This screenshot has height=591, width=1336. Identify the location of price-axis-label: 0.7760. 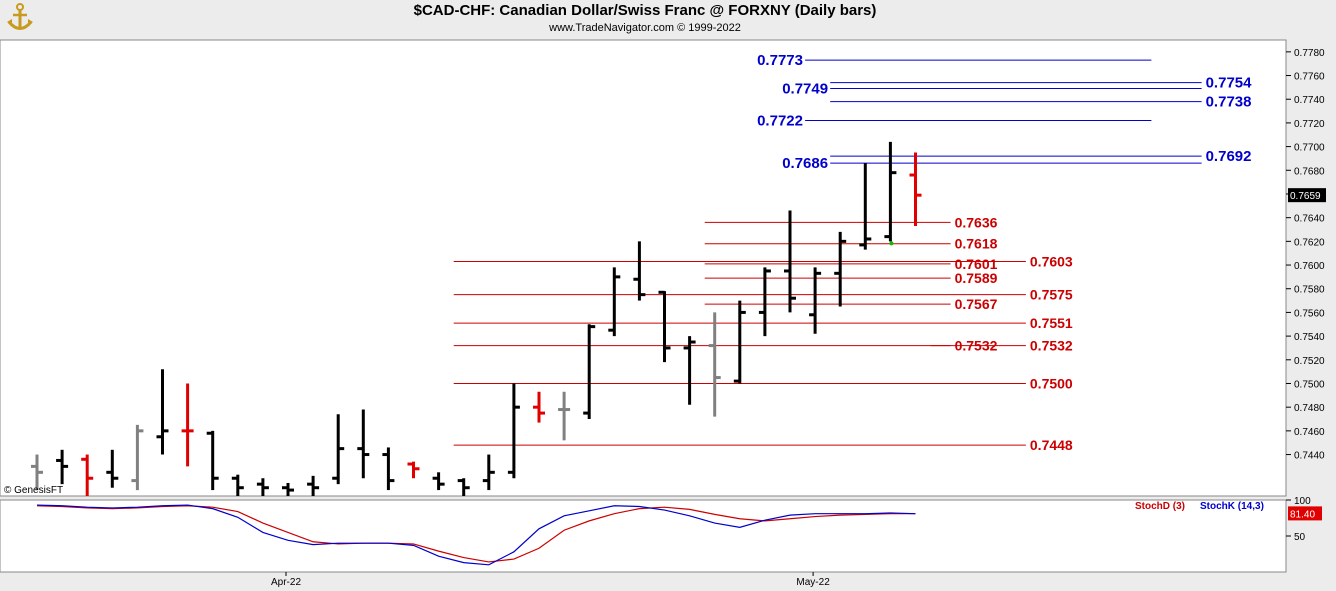
(1309, 77).